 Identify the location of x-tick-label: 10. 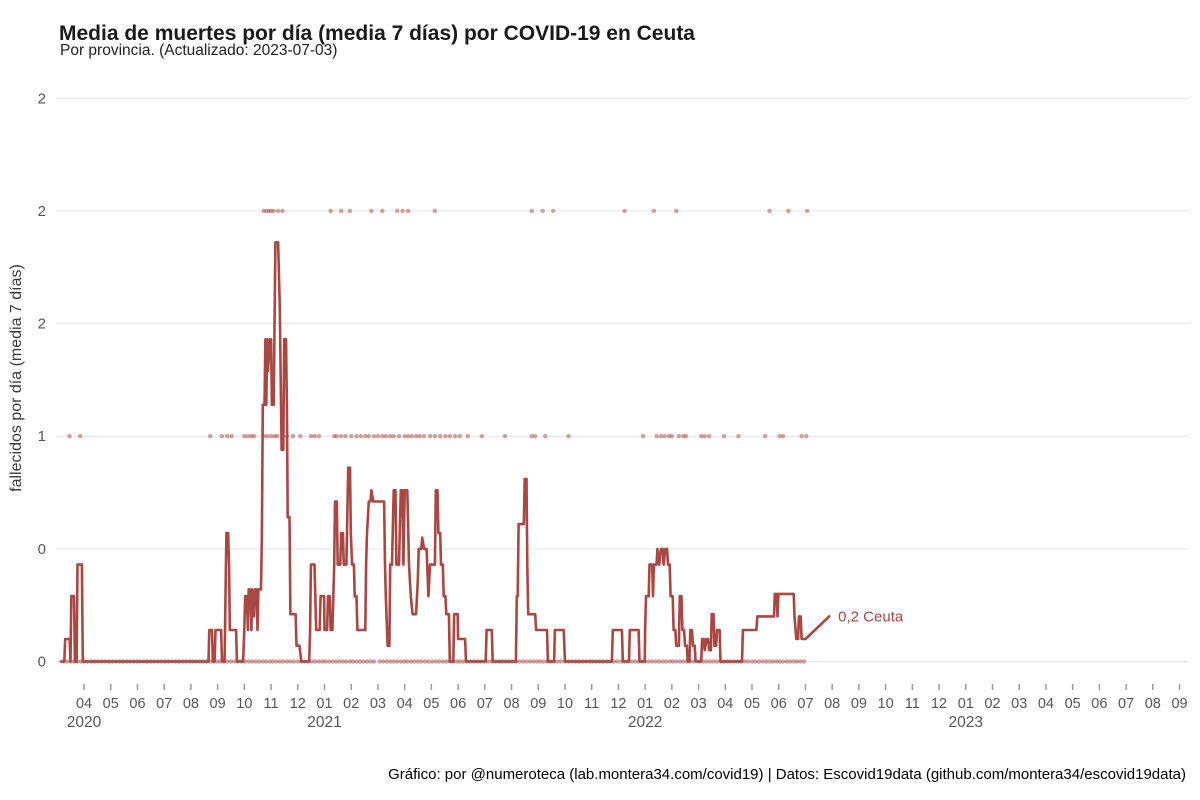
(244, 704).